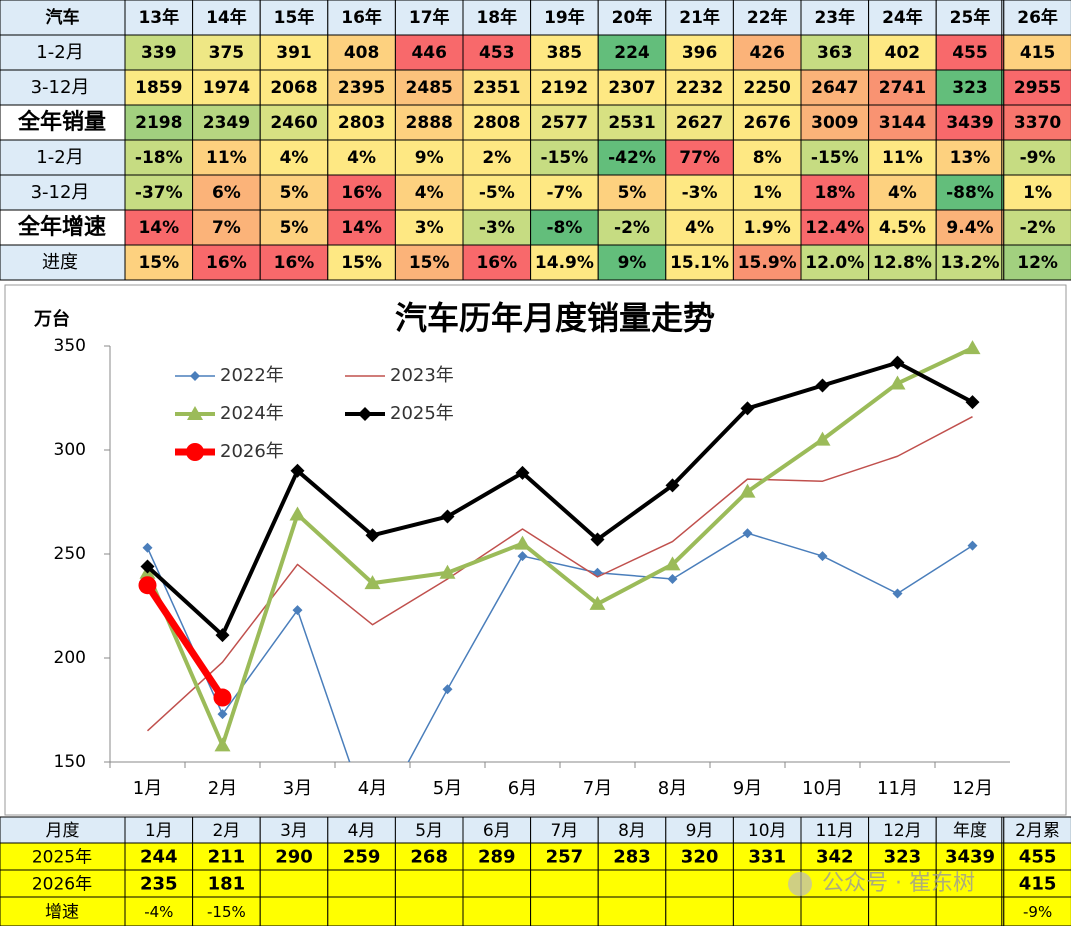 This screenshot has width=1071, height=926. Describe the element at coordinates (496, 263) in the screenshot. I see `heat-value: 16%` at that location.